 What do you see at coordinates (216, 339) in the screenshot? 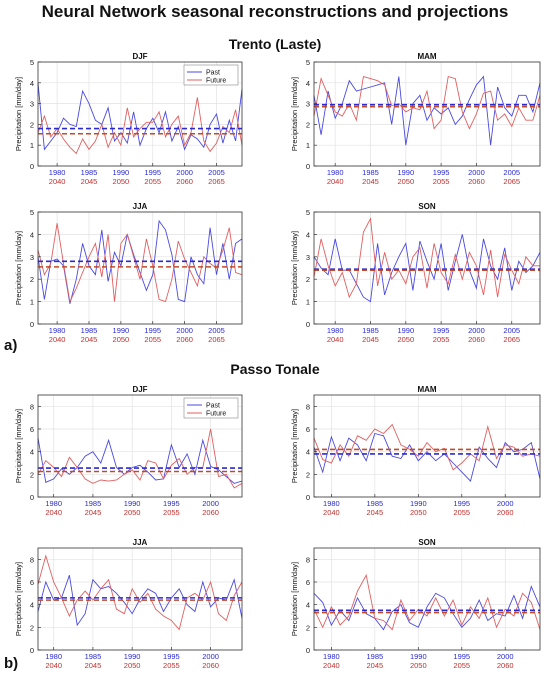
I see `x-tick-label-future: 2065` at bounding box center [216, 339].